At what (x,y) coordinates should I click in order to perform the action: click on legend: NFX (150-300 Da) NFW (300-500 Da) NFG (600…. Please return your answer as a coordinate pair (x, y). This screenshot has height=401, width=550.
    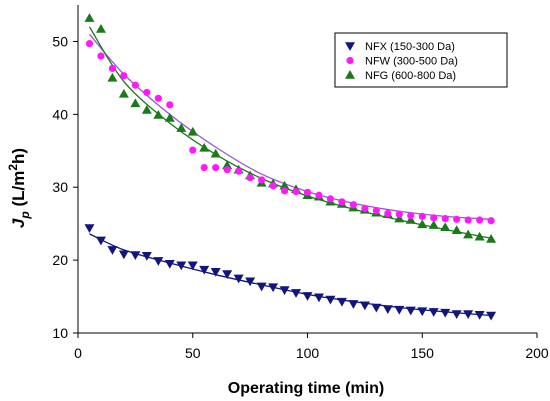
    Looking at the image, I should click on (421, 60).